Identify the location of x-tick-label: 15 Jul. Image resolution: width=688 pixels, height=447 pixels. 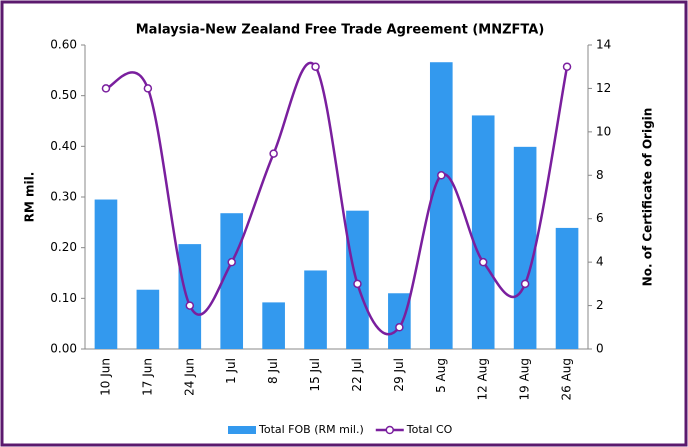
(315, 375).